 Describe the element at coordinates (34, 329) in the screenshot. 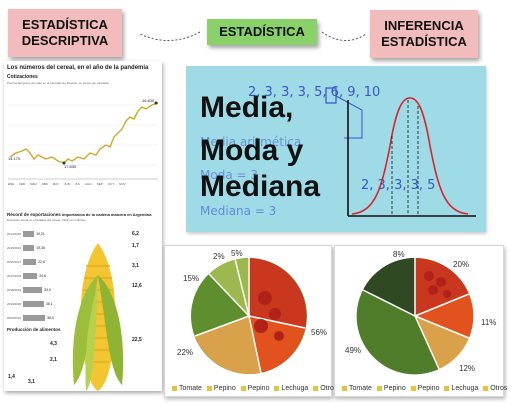

I see `food-title: Producción de alimentos` at that location.